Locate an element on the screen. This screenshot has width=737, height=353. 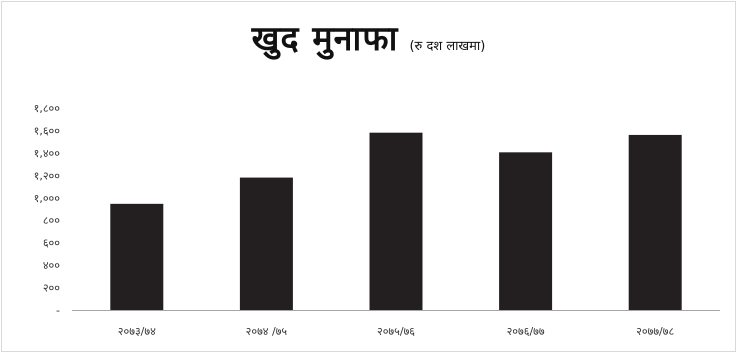
chart-subtitle: (रु दश लाखमा) is located at coordinates (447, 46).